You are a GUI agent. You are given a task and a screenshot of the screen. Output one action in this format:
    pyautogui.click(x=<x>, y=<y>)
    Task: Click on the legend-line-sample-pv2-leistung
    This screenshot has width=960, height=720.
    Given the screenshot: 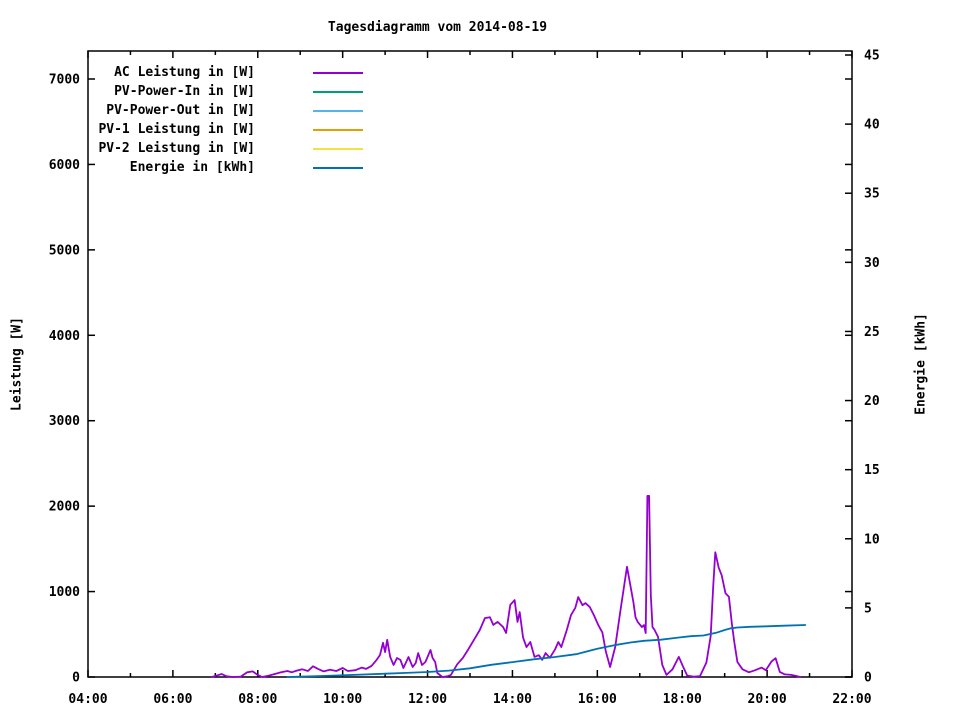 What is the action you would take?
    pyautogui.click(x=338, y=148)
    